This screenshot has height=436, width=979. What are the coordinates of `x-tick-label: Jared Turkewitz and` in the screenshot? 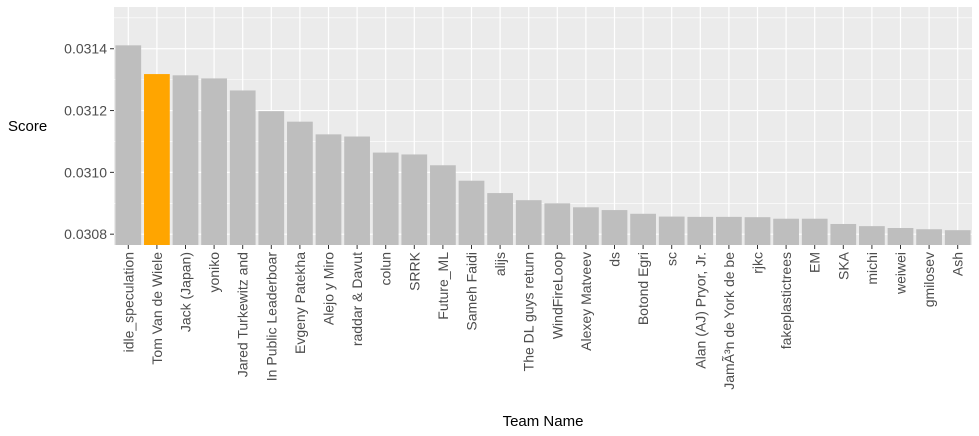 It's located at (243, 314).